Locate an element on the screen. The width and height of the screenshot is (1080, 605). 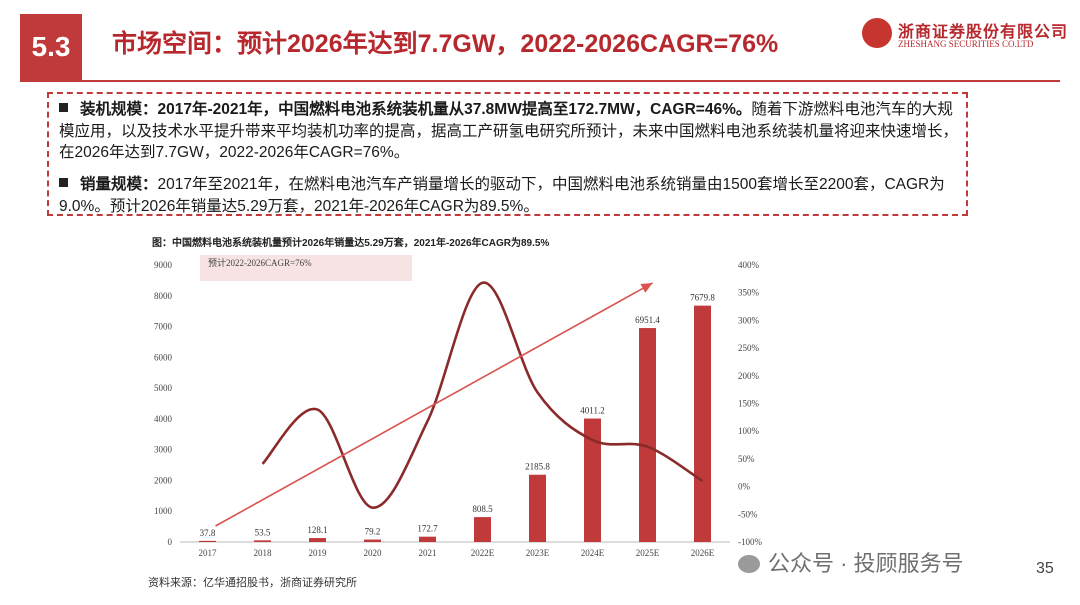
watermark-text: 公众号 · 投顾服务号 is located at coordinates (866, 563).